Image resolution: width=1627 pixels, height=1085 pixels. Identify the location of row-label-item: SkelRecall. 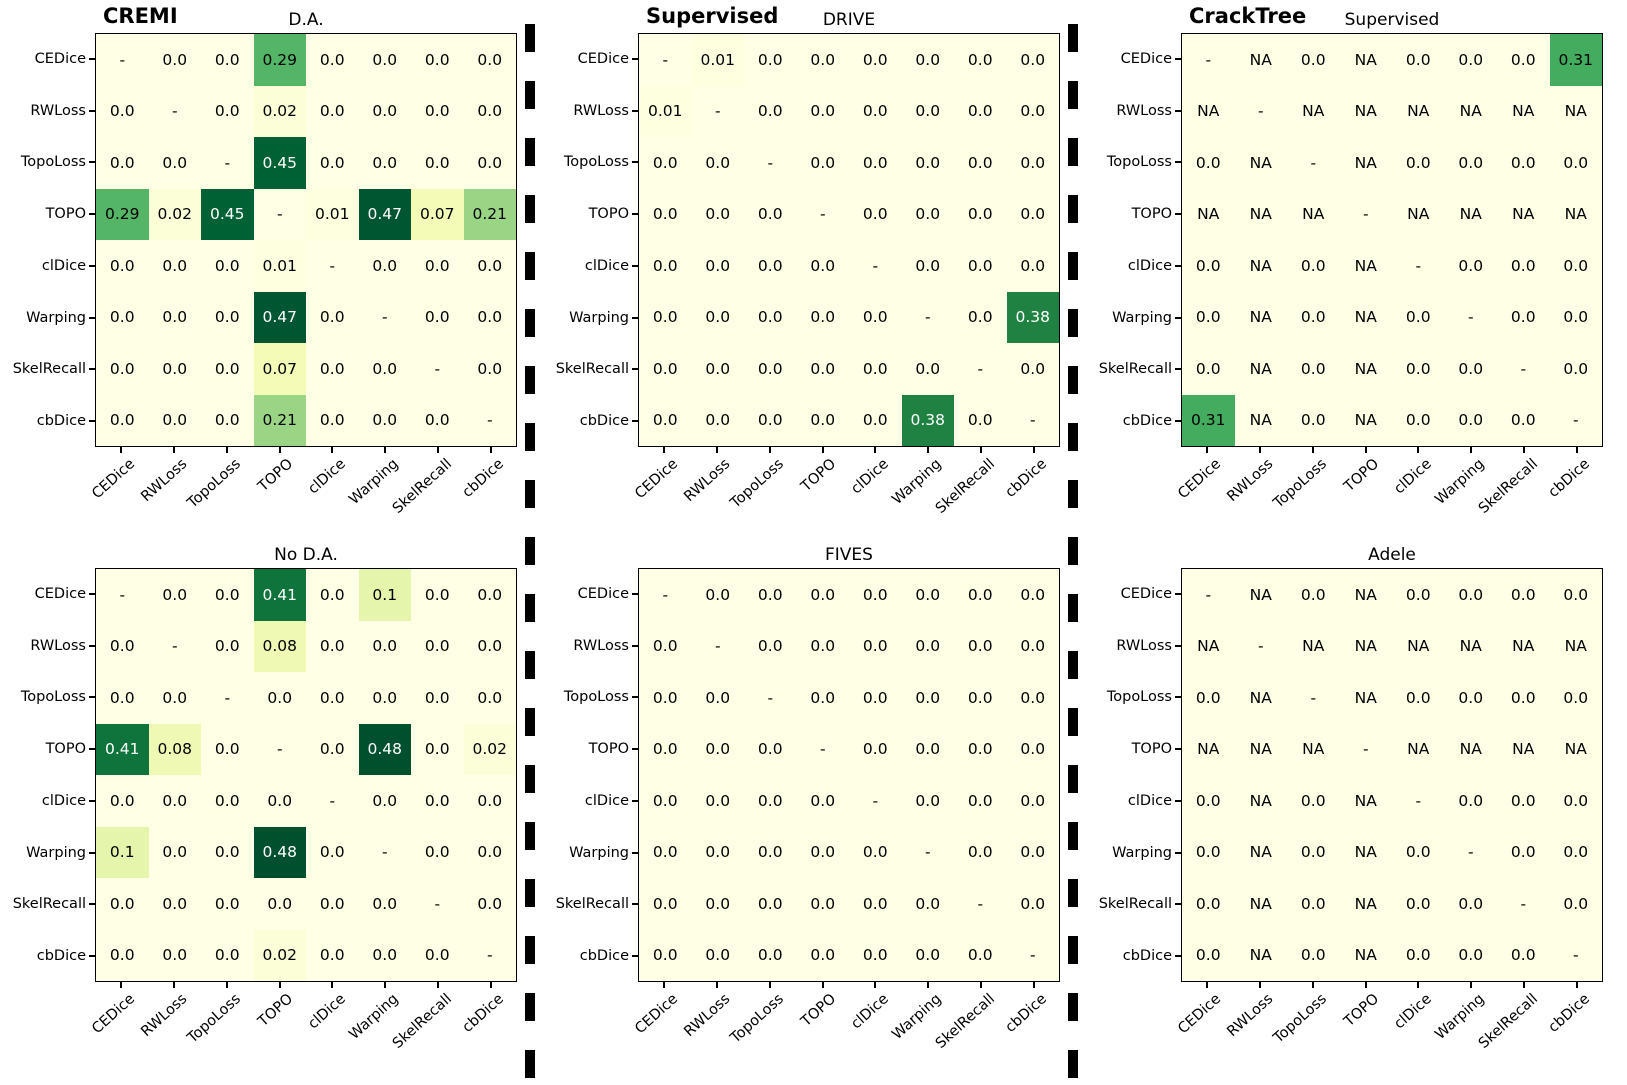
(1133, 905).